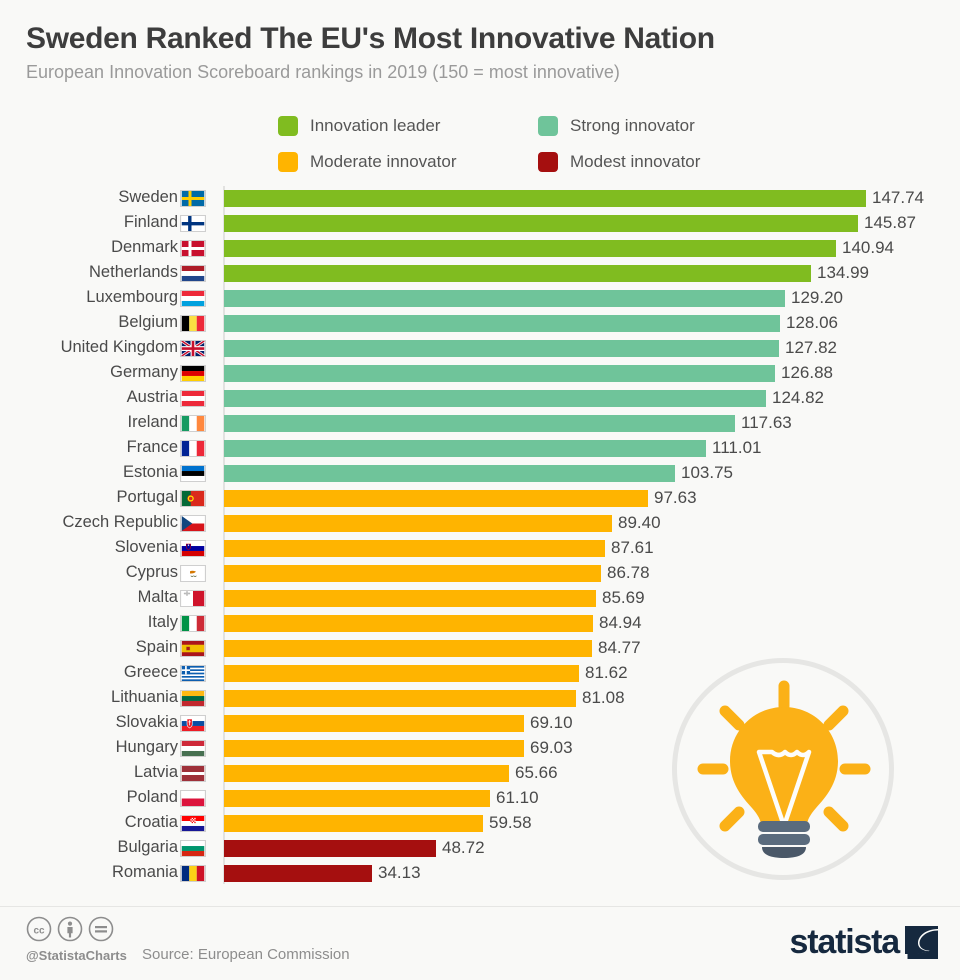  Describe the element at coordinates (193, 823) in the screenshot. I see `flag-croatia-icon` at that location.